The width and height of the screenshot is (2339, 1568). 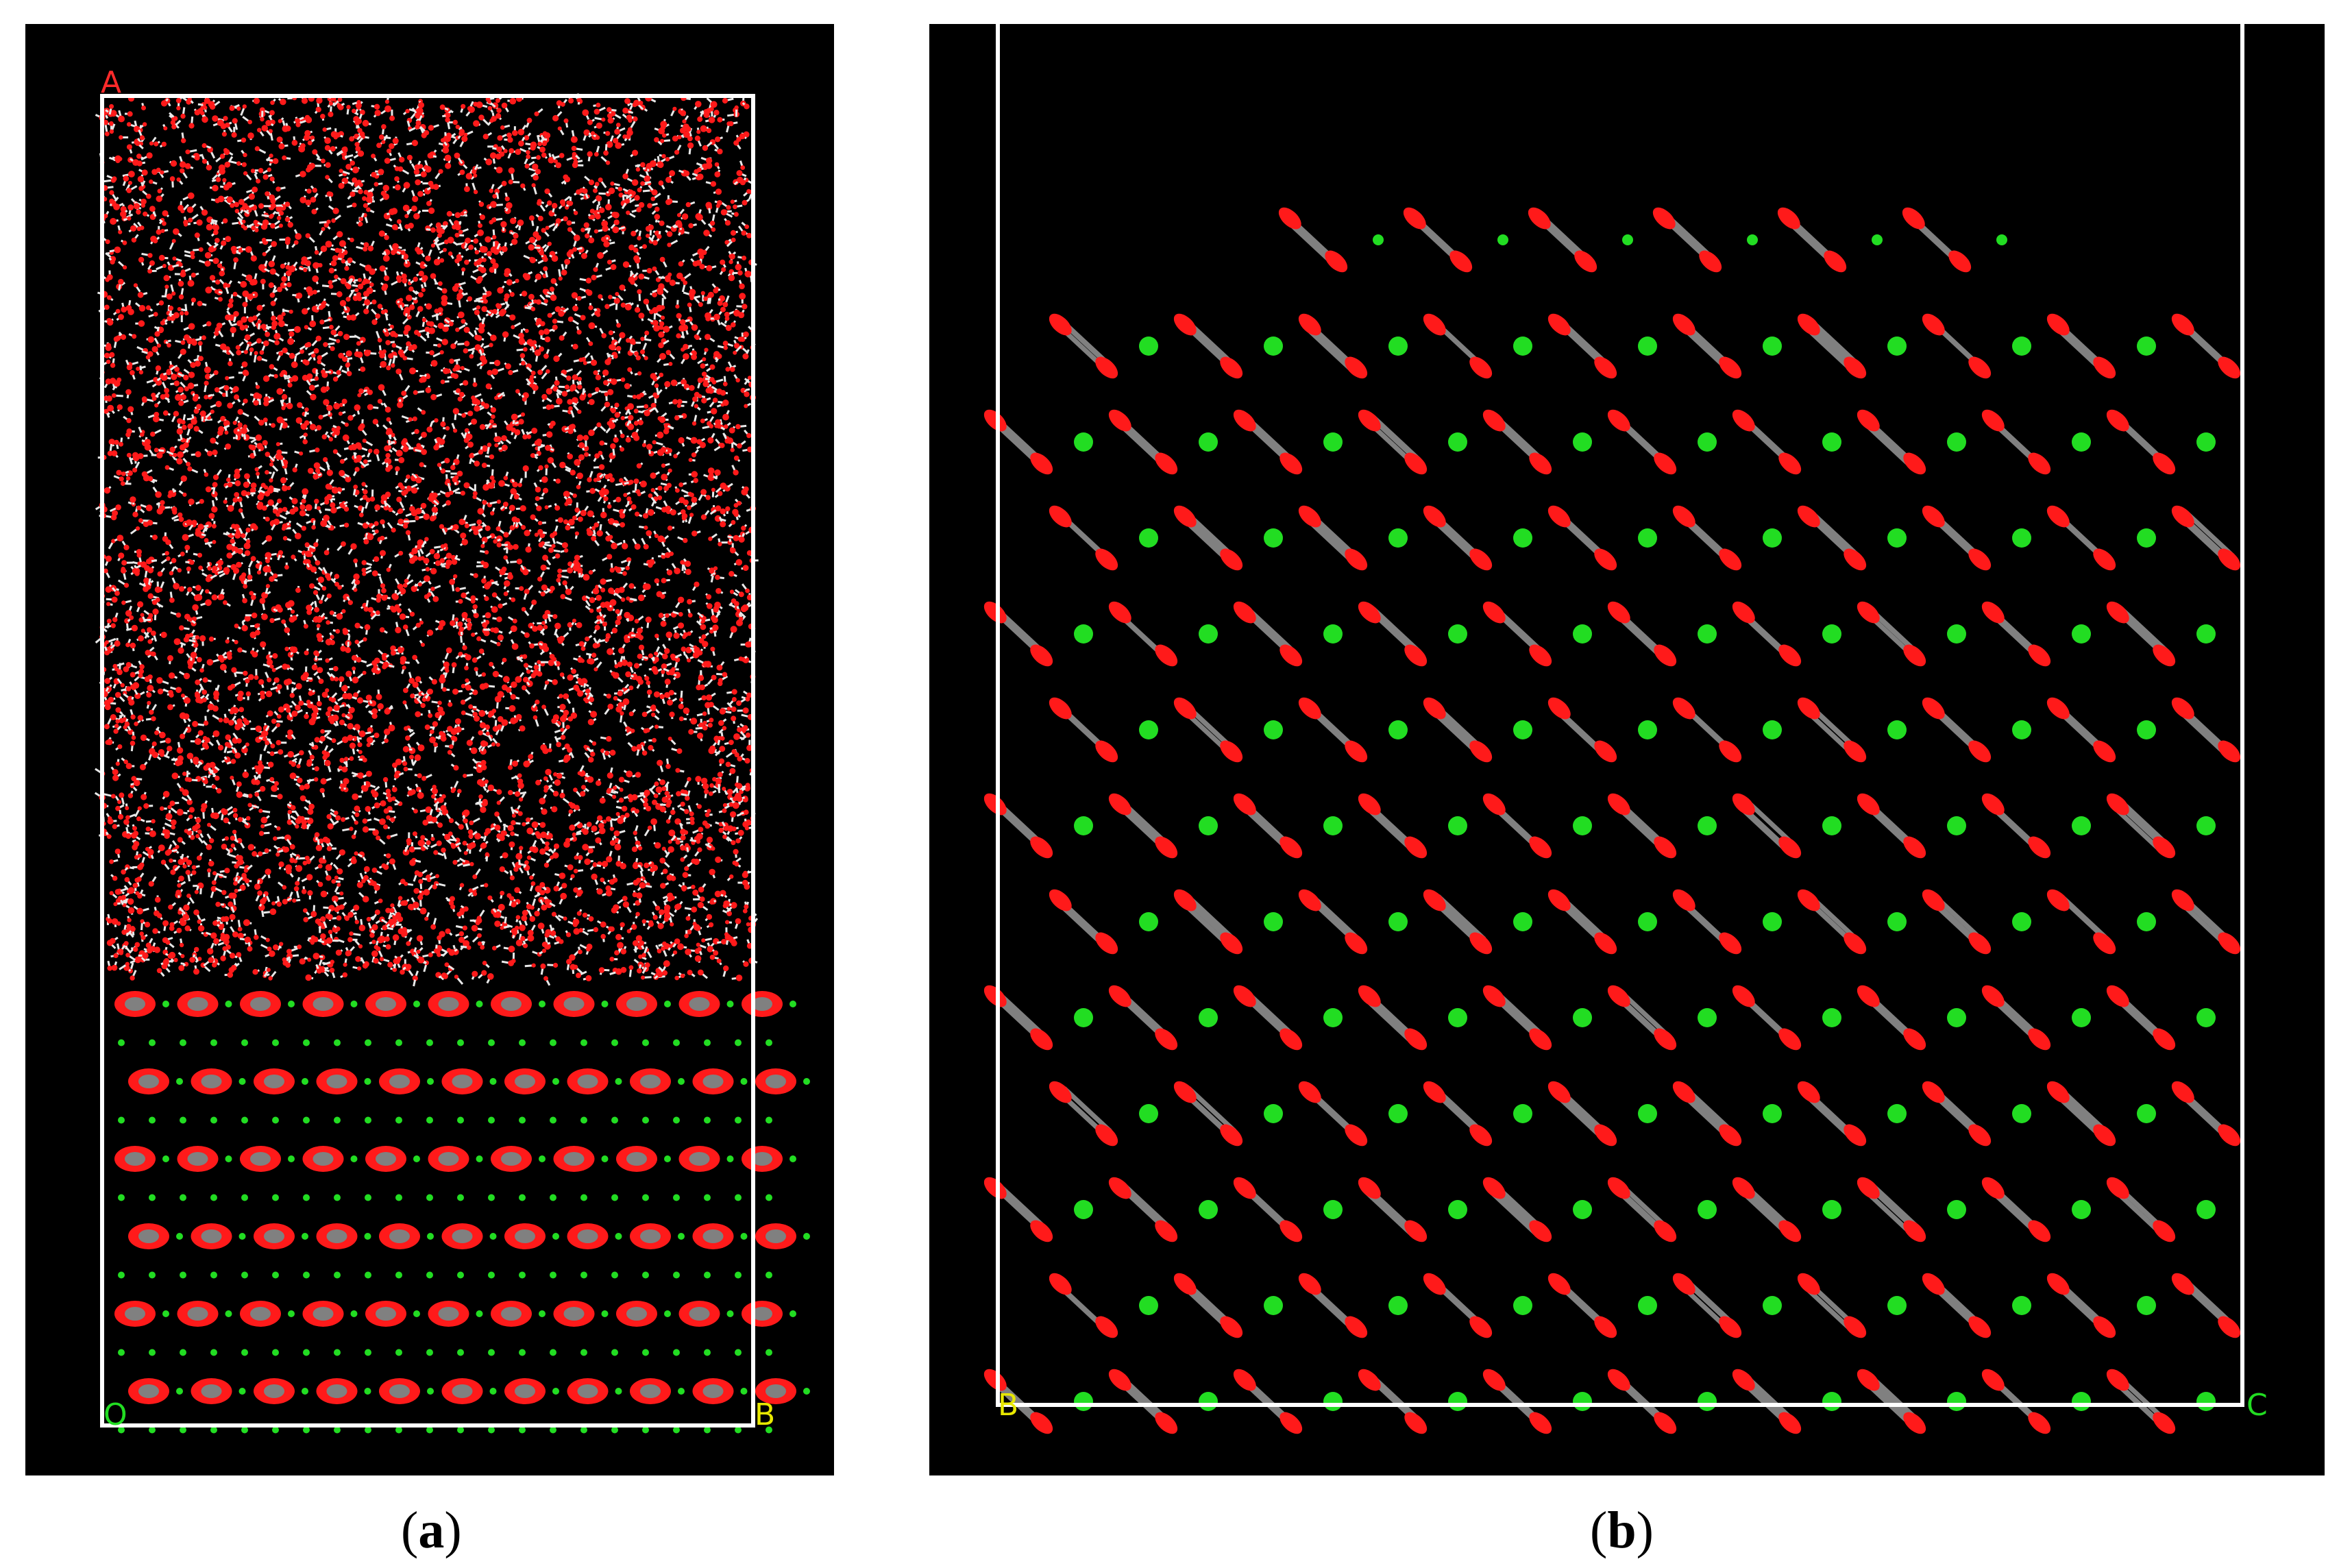 I want to click on corner-label-b: B, so click(x=765, y=1414).